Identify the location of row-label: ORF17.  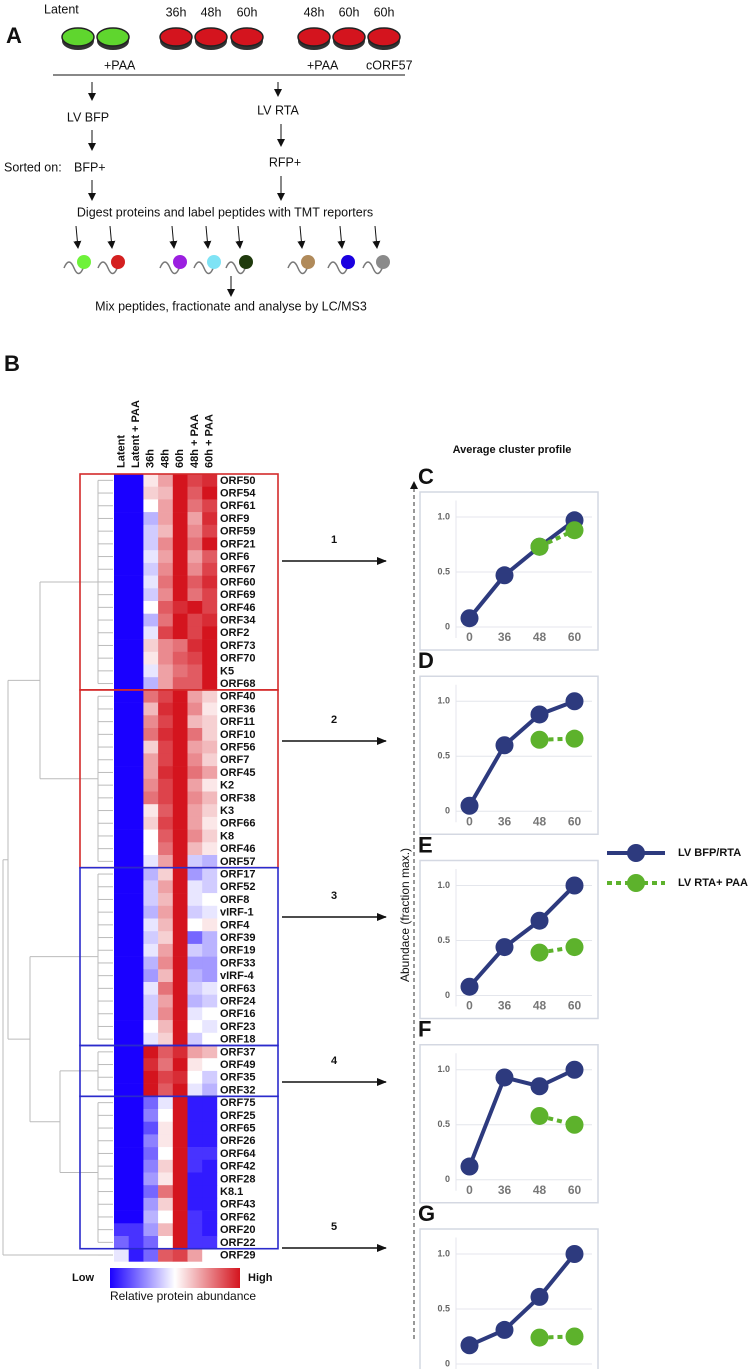
(237, 874).